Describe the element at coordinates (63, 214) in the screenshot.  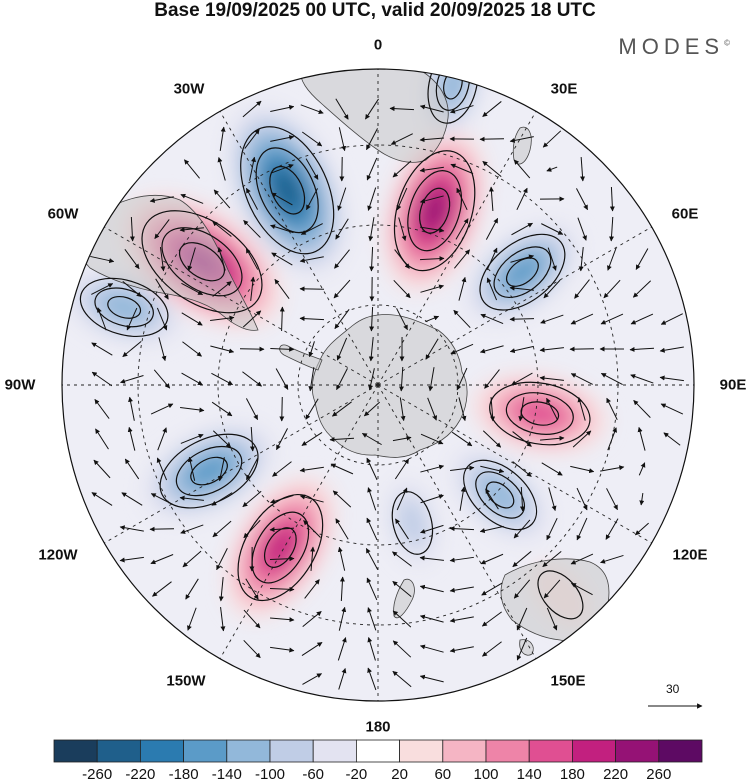
I see `lon-label-60w: 60W` at that location.